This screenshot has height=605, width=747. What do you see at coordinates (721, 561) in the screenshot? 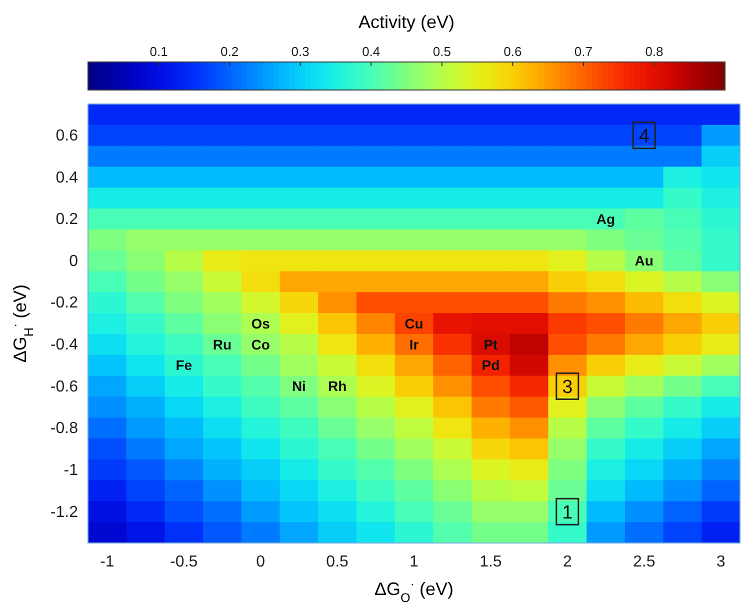
I see `x-tick-label: 3` at bounding box center [721, 561].